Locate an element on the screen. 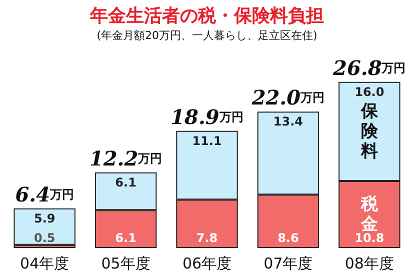 This screenshot has height=274, width=414. x-tick-label: 04年度 is located at coordinates (45, 263).